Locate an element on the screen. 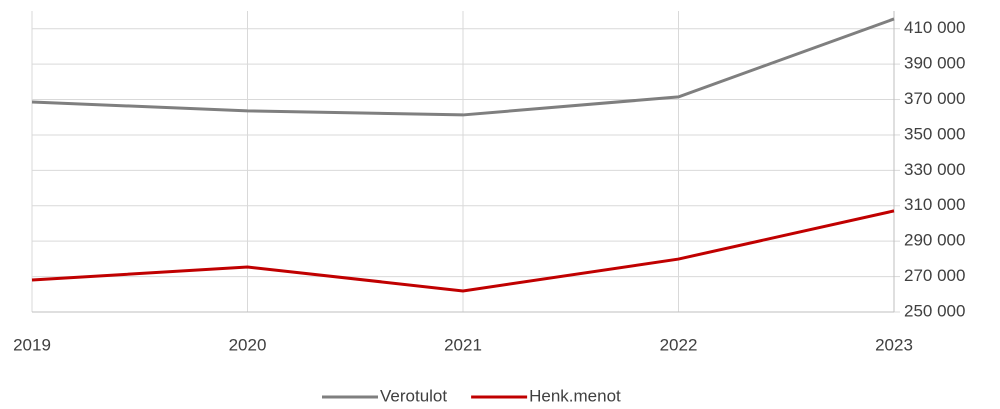  x-tick-label: 2019 is located at coordinates (32, 344).